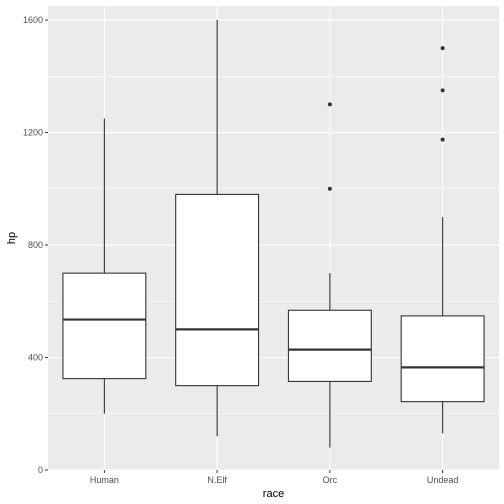 The image size is (504, 504). Describe the element at coordinates (40, 470) in the screenshot. I see `y-tick-label: 0` at that location.